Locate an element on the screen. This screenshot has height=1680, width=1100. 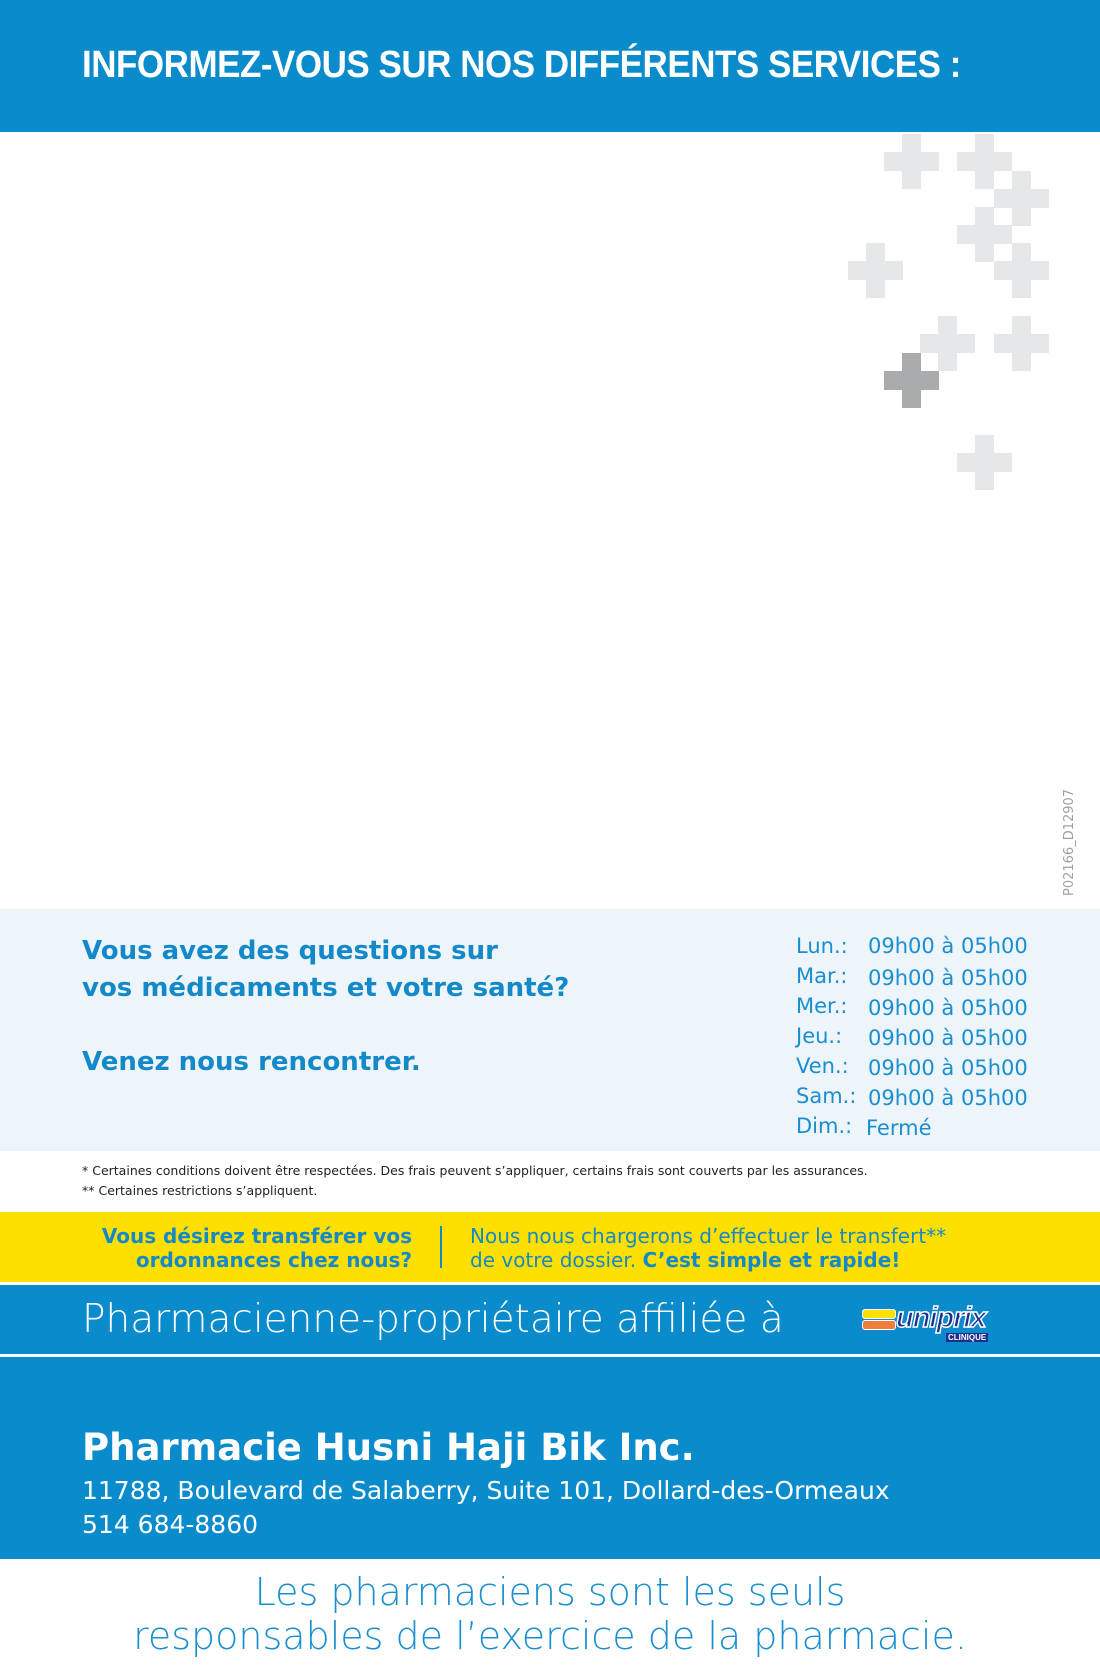
logo-subtext: CLINIQUE is located at coordinates (967, 1337).